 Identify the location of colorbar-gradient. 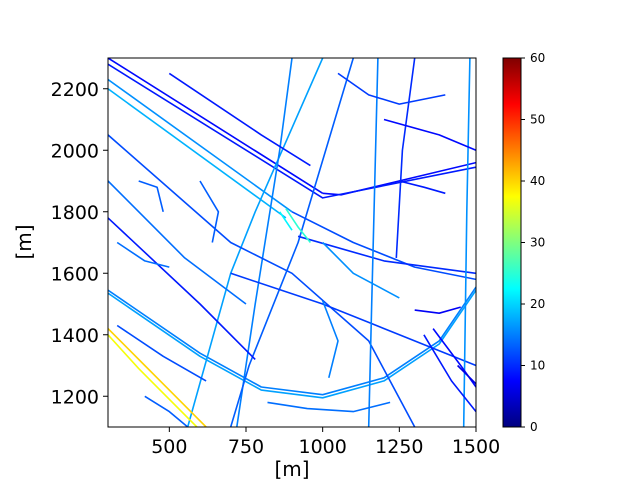
(512, 242).